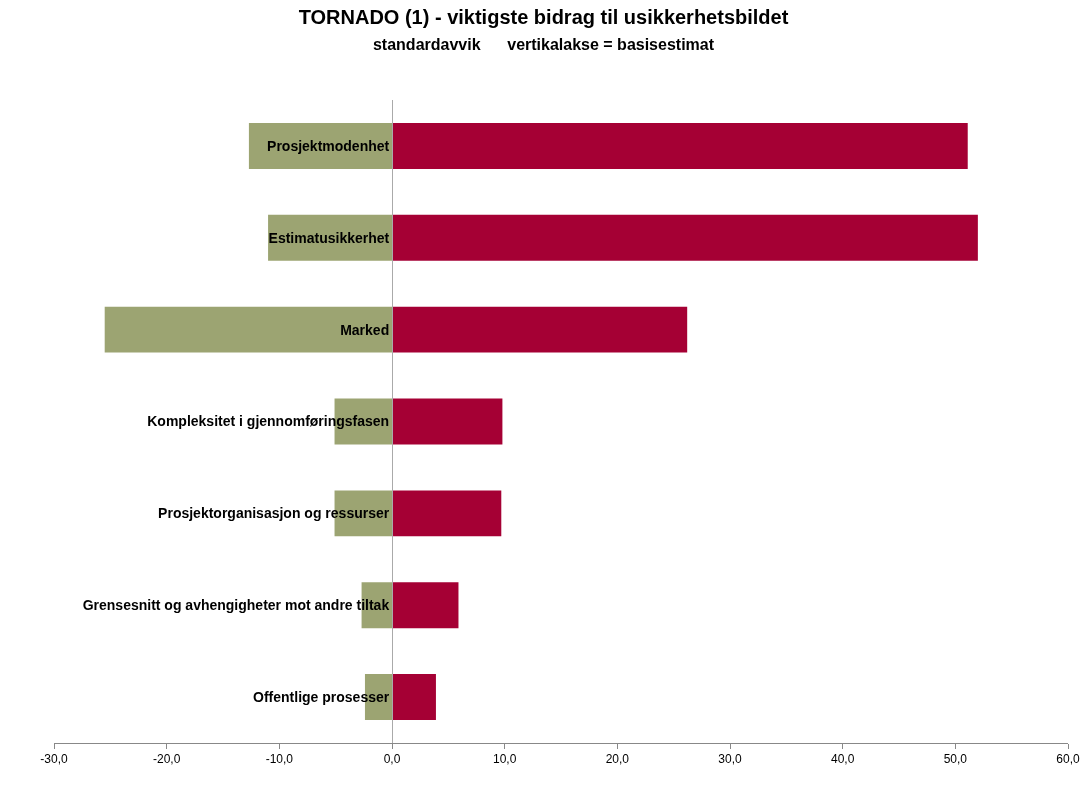 The height and width of the screenshot is (793, 1087). I want to click on x-tick-label: -10,0, so click(279, 759).